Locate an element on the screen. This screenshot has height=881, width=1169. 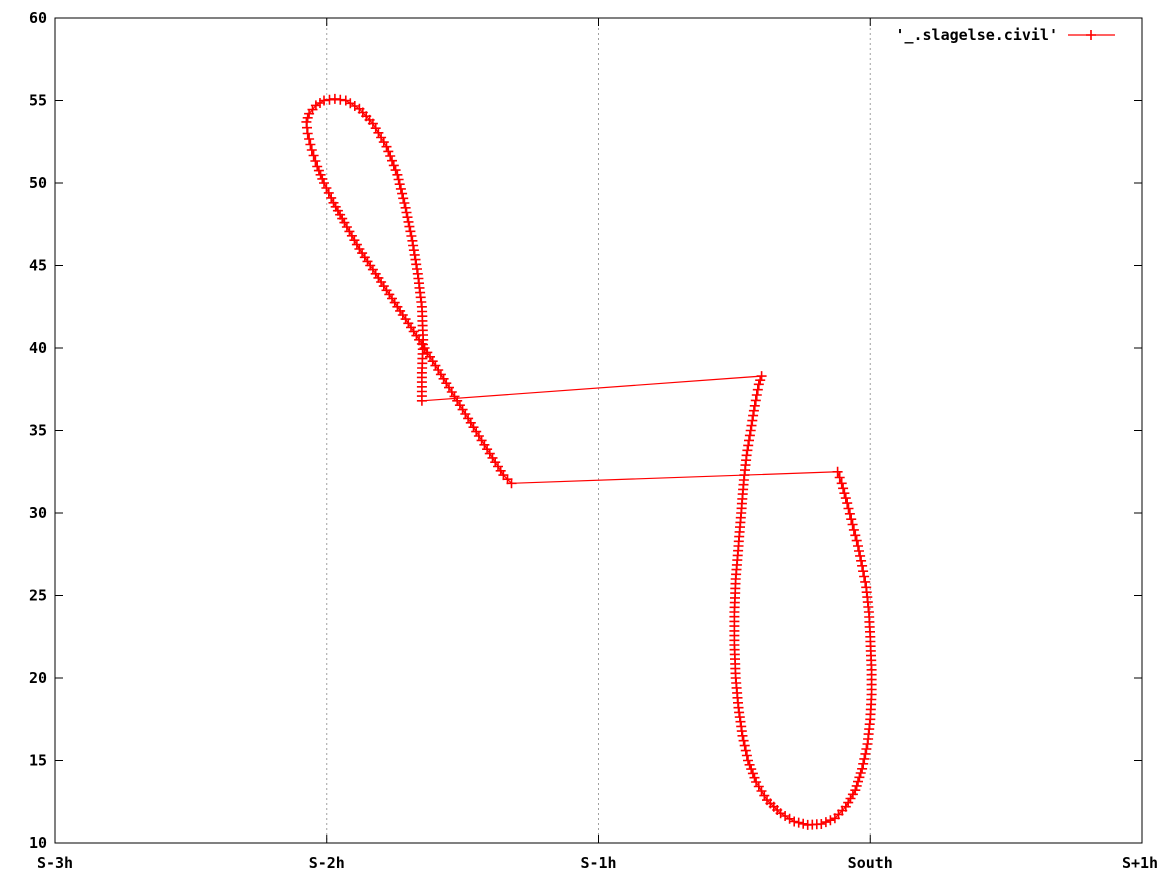
y-tick-label: 30 is located at coordinates (38, 513).